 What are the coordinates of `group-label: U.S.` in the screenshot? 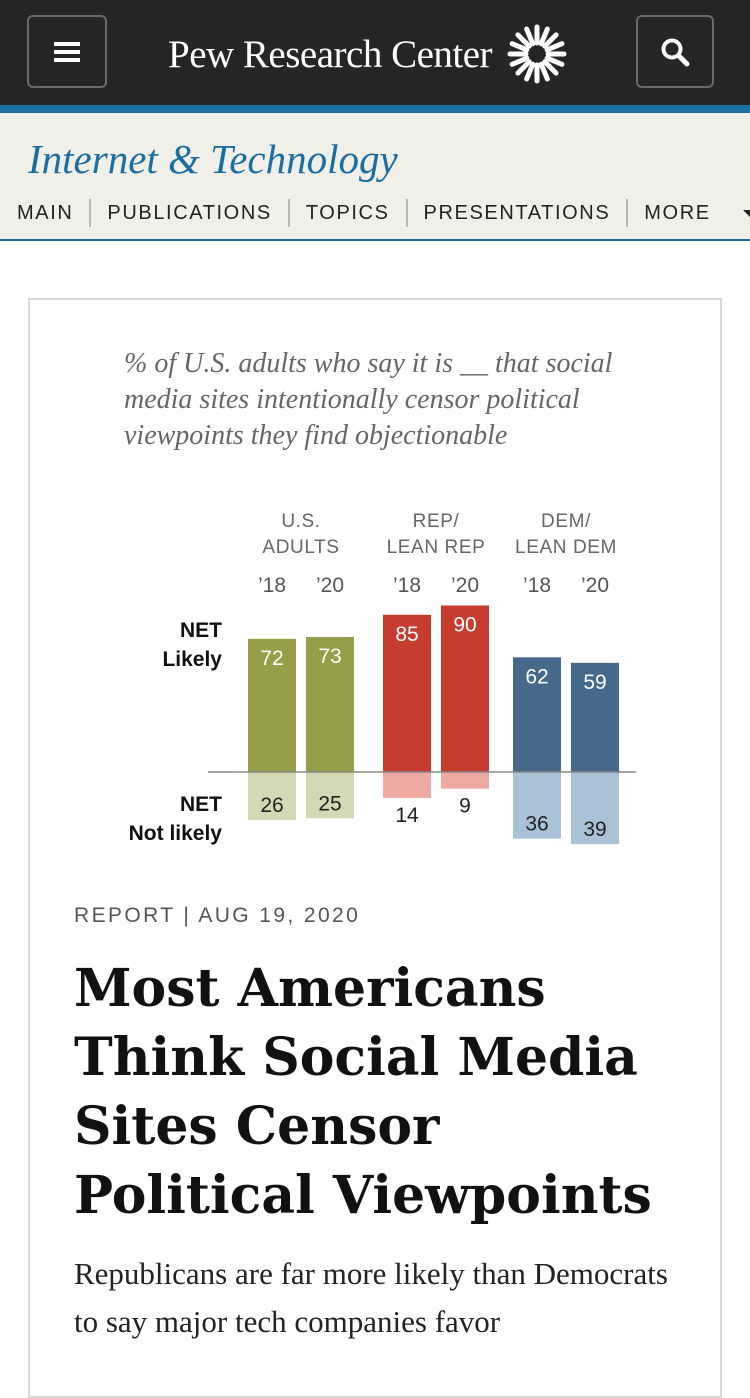 It's located at (300, 521).